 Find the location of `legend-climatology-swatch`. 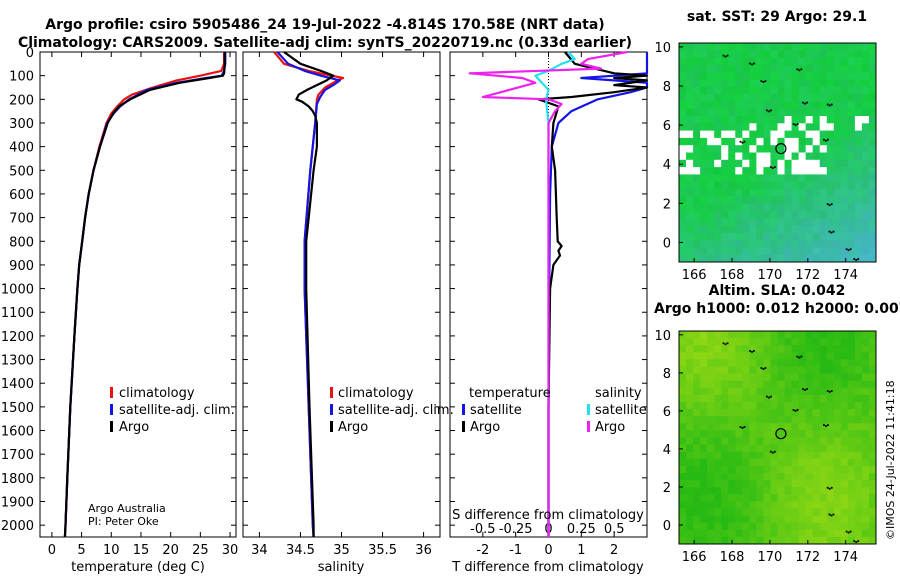

legend-climatology-swatch is located at coordinates (111, 392).